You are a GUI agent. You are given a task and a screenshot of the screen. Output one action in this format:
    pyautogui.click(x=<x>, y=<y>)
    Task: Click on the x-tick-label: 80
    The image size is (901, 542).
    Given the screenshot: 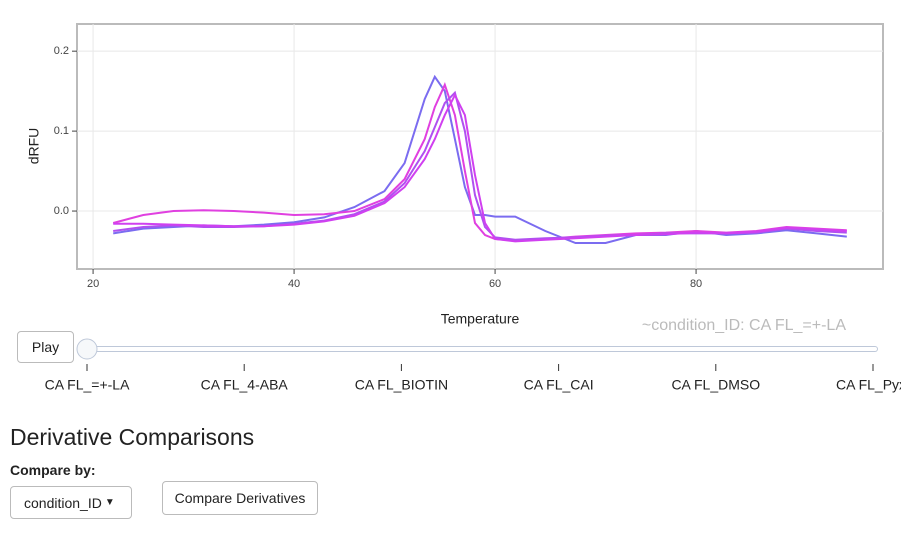 What is the action you would take?
    pyautogui.click(x=696, y=284)
    